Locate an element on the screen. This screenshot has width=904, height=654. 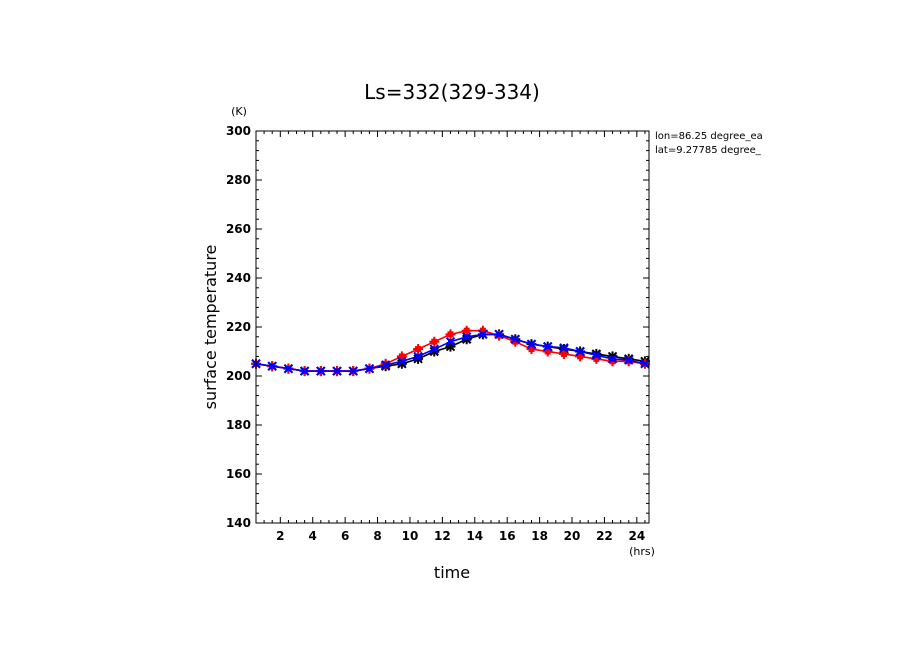
x-tick-label: 8 is located at coordinates (377, 536).